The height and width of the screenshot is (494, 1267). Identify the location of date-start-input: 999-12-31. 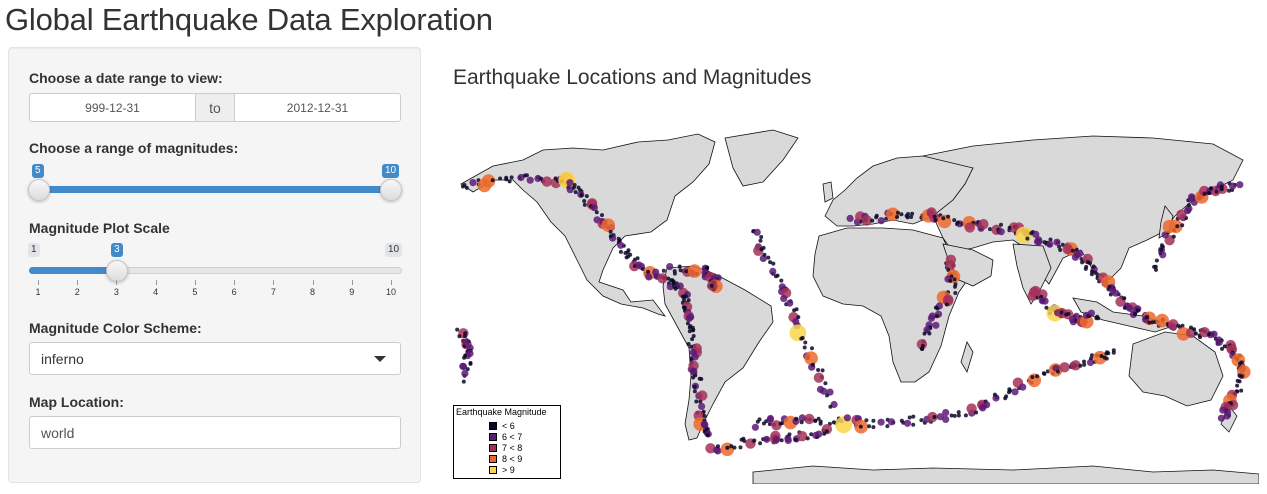
(112, 107).